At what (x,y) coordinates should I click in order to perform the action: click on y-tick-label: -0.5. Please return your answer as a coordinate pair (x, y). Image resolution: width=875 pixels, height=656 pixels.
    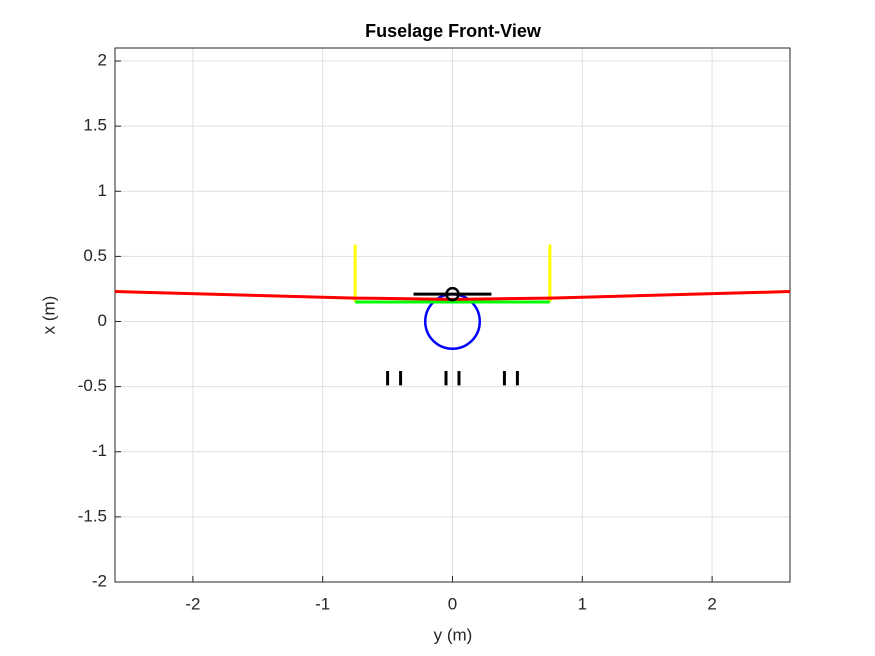
    Looking at the image, I should click on (92, 385).